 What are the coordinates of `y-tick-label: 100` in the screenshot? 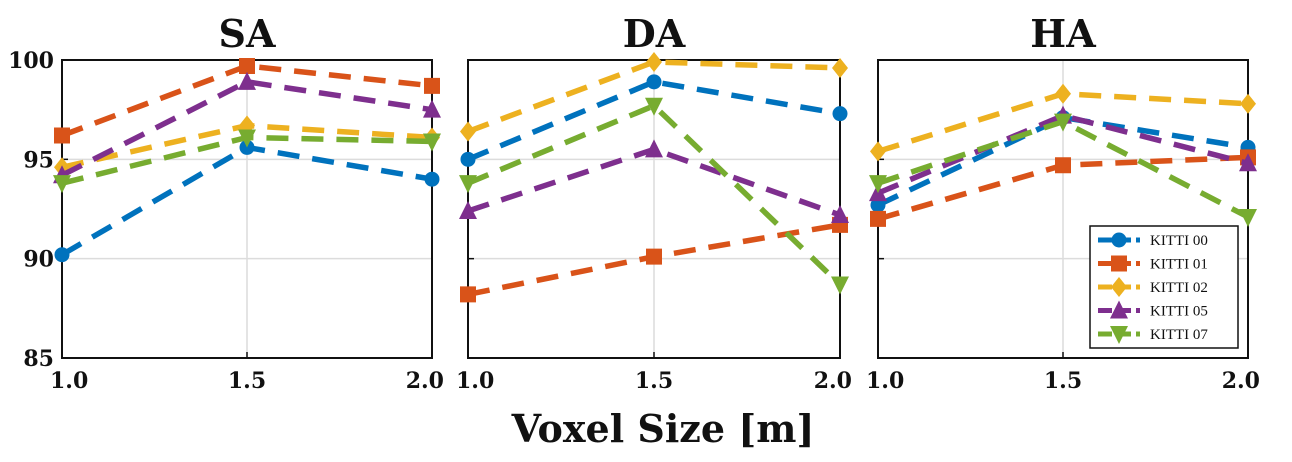 It's located at (31, 61).